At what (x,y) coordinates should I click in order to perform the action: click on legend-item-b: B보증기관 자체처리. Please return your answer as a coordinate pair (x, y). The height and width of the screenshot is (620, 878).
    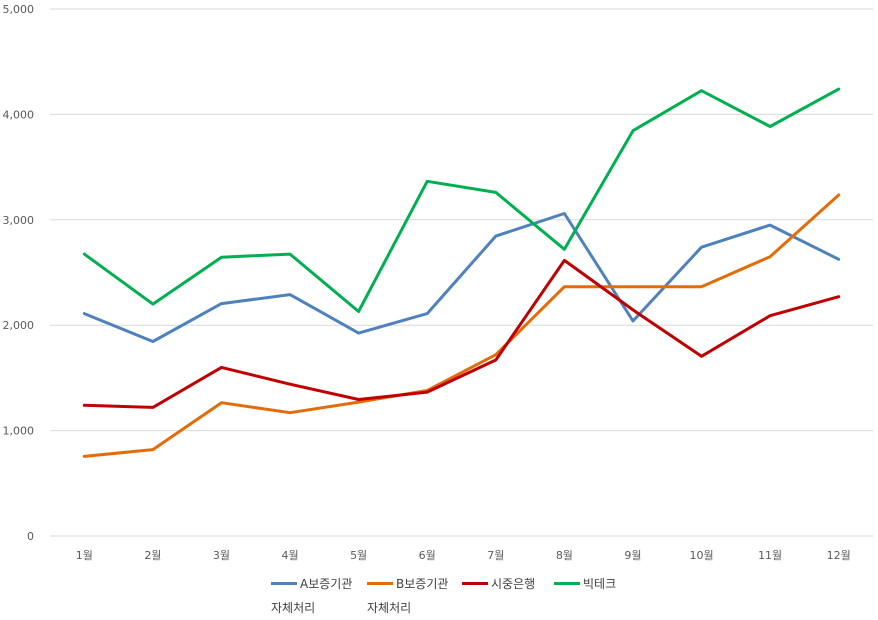
    Looking at the image, I should click on (407, 596).